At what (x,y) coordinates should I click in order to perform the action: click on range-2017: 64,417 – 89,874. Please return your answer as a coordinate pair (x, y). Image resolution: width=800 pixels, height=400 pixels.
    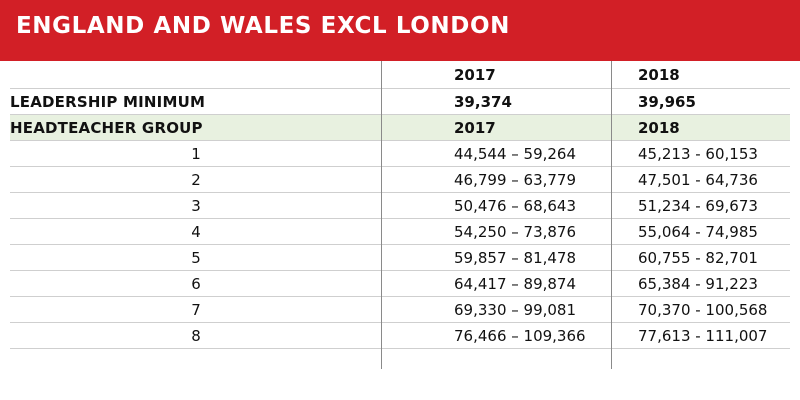
    Looking at the image, I should click on (515, 283).